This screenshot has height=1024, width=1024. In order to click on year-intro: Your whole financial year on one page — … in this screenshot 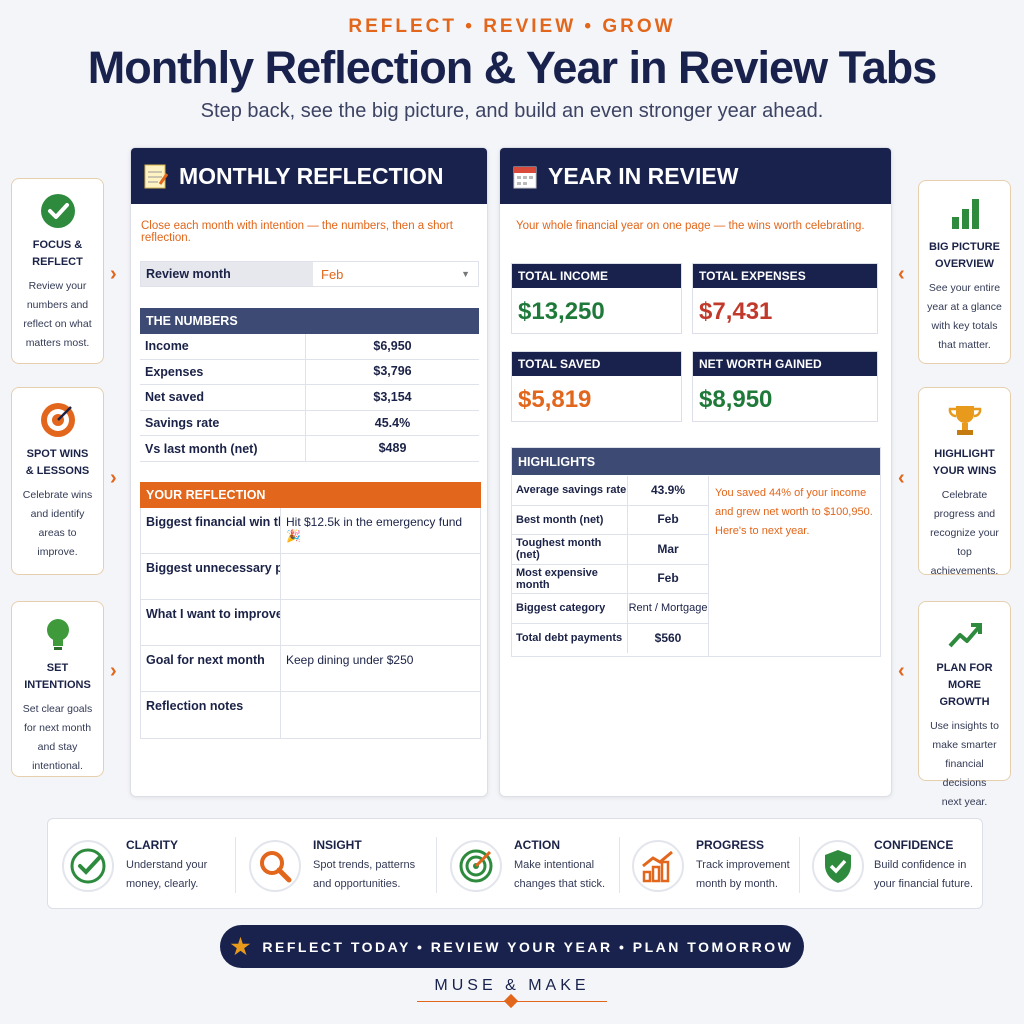, I will do `click(690, 226)`.